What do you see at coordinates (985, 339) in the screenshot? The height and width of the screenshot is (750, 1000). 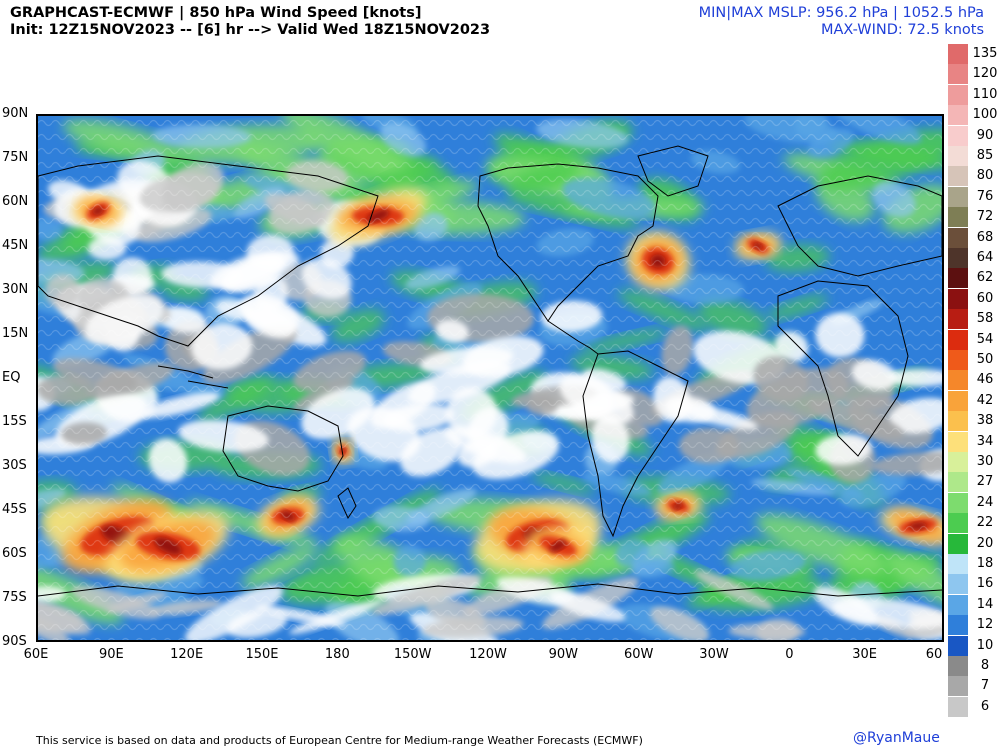 I see `colorbar-label: 54` at bounding box center [985, 339].